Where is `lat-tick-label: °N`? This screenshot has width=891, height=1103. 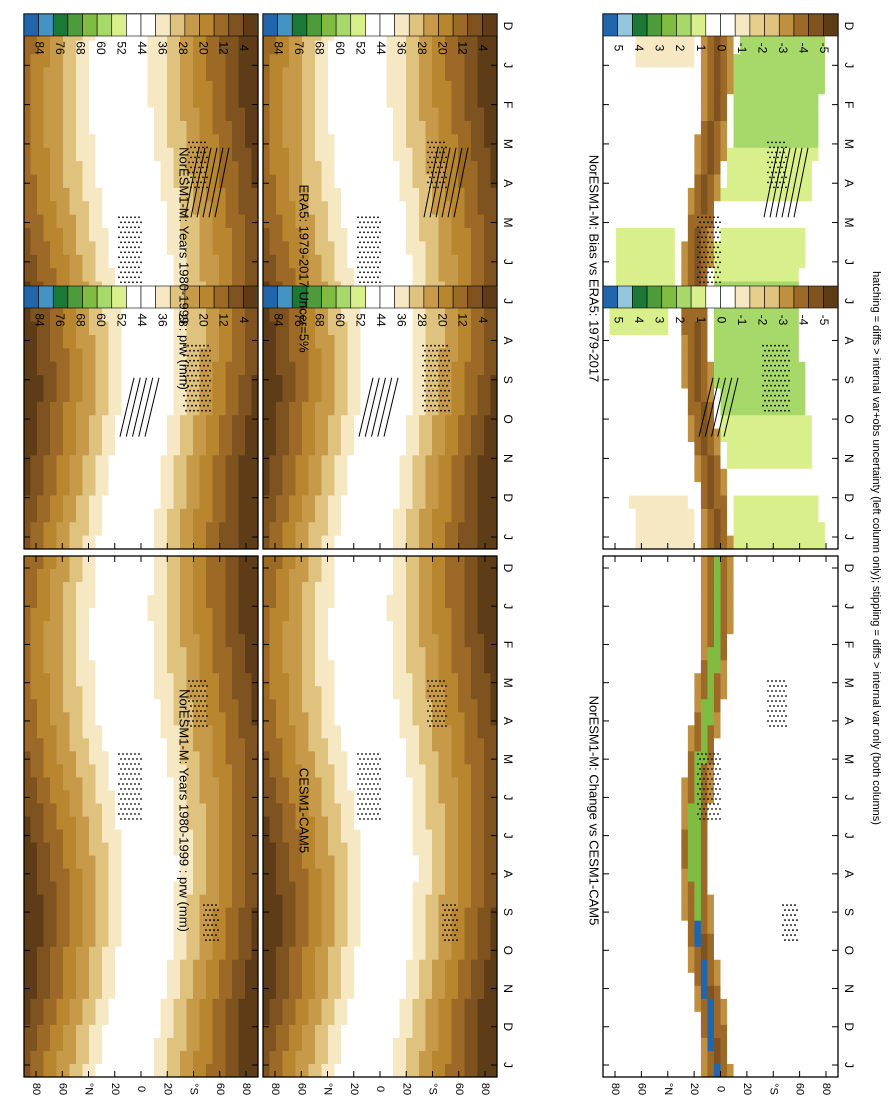 lat-tick-label: °N is located at coordinates (668, 1089).